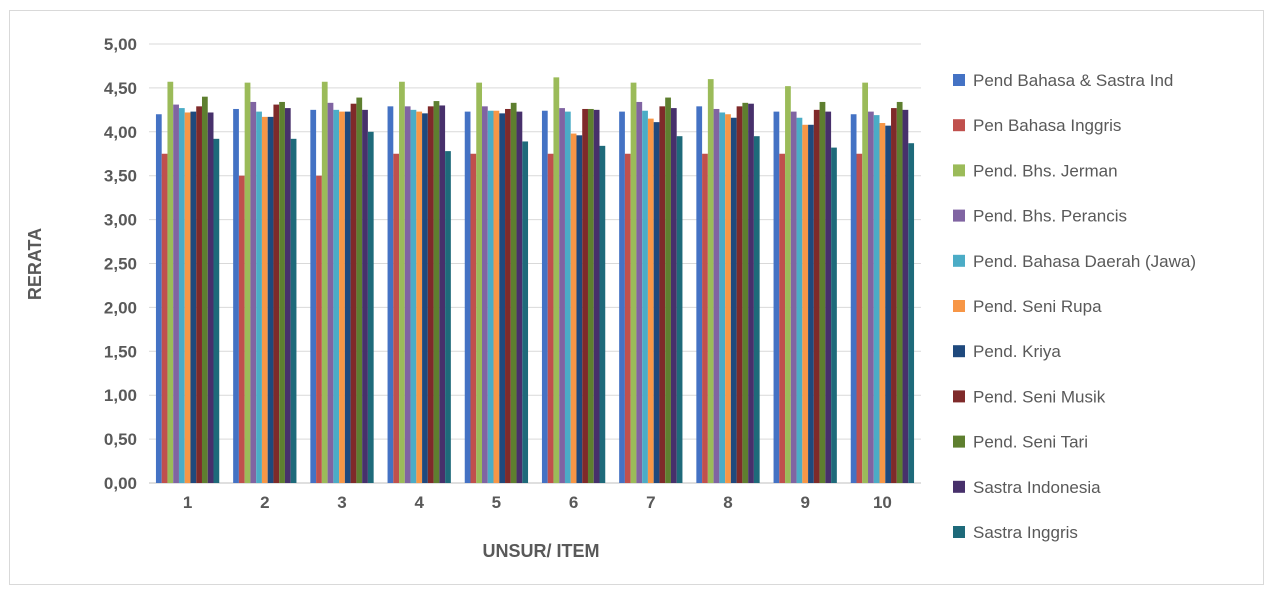 The image size is (1271, 591). I want to click on legend-label: Pend. Seni Rupa, so click(1037, 306).